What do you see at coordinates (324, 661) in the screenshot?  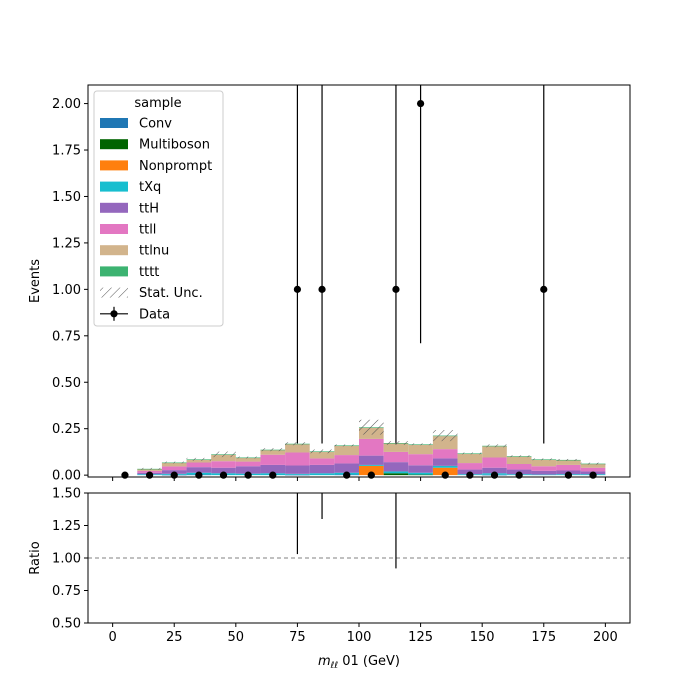 I see `x-axis-label-main: m` at bounding box center [324, 661].